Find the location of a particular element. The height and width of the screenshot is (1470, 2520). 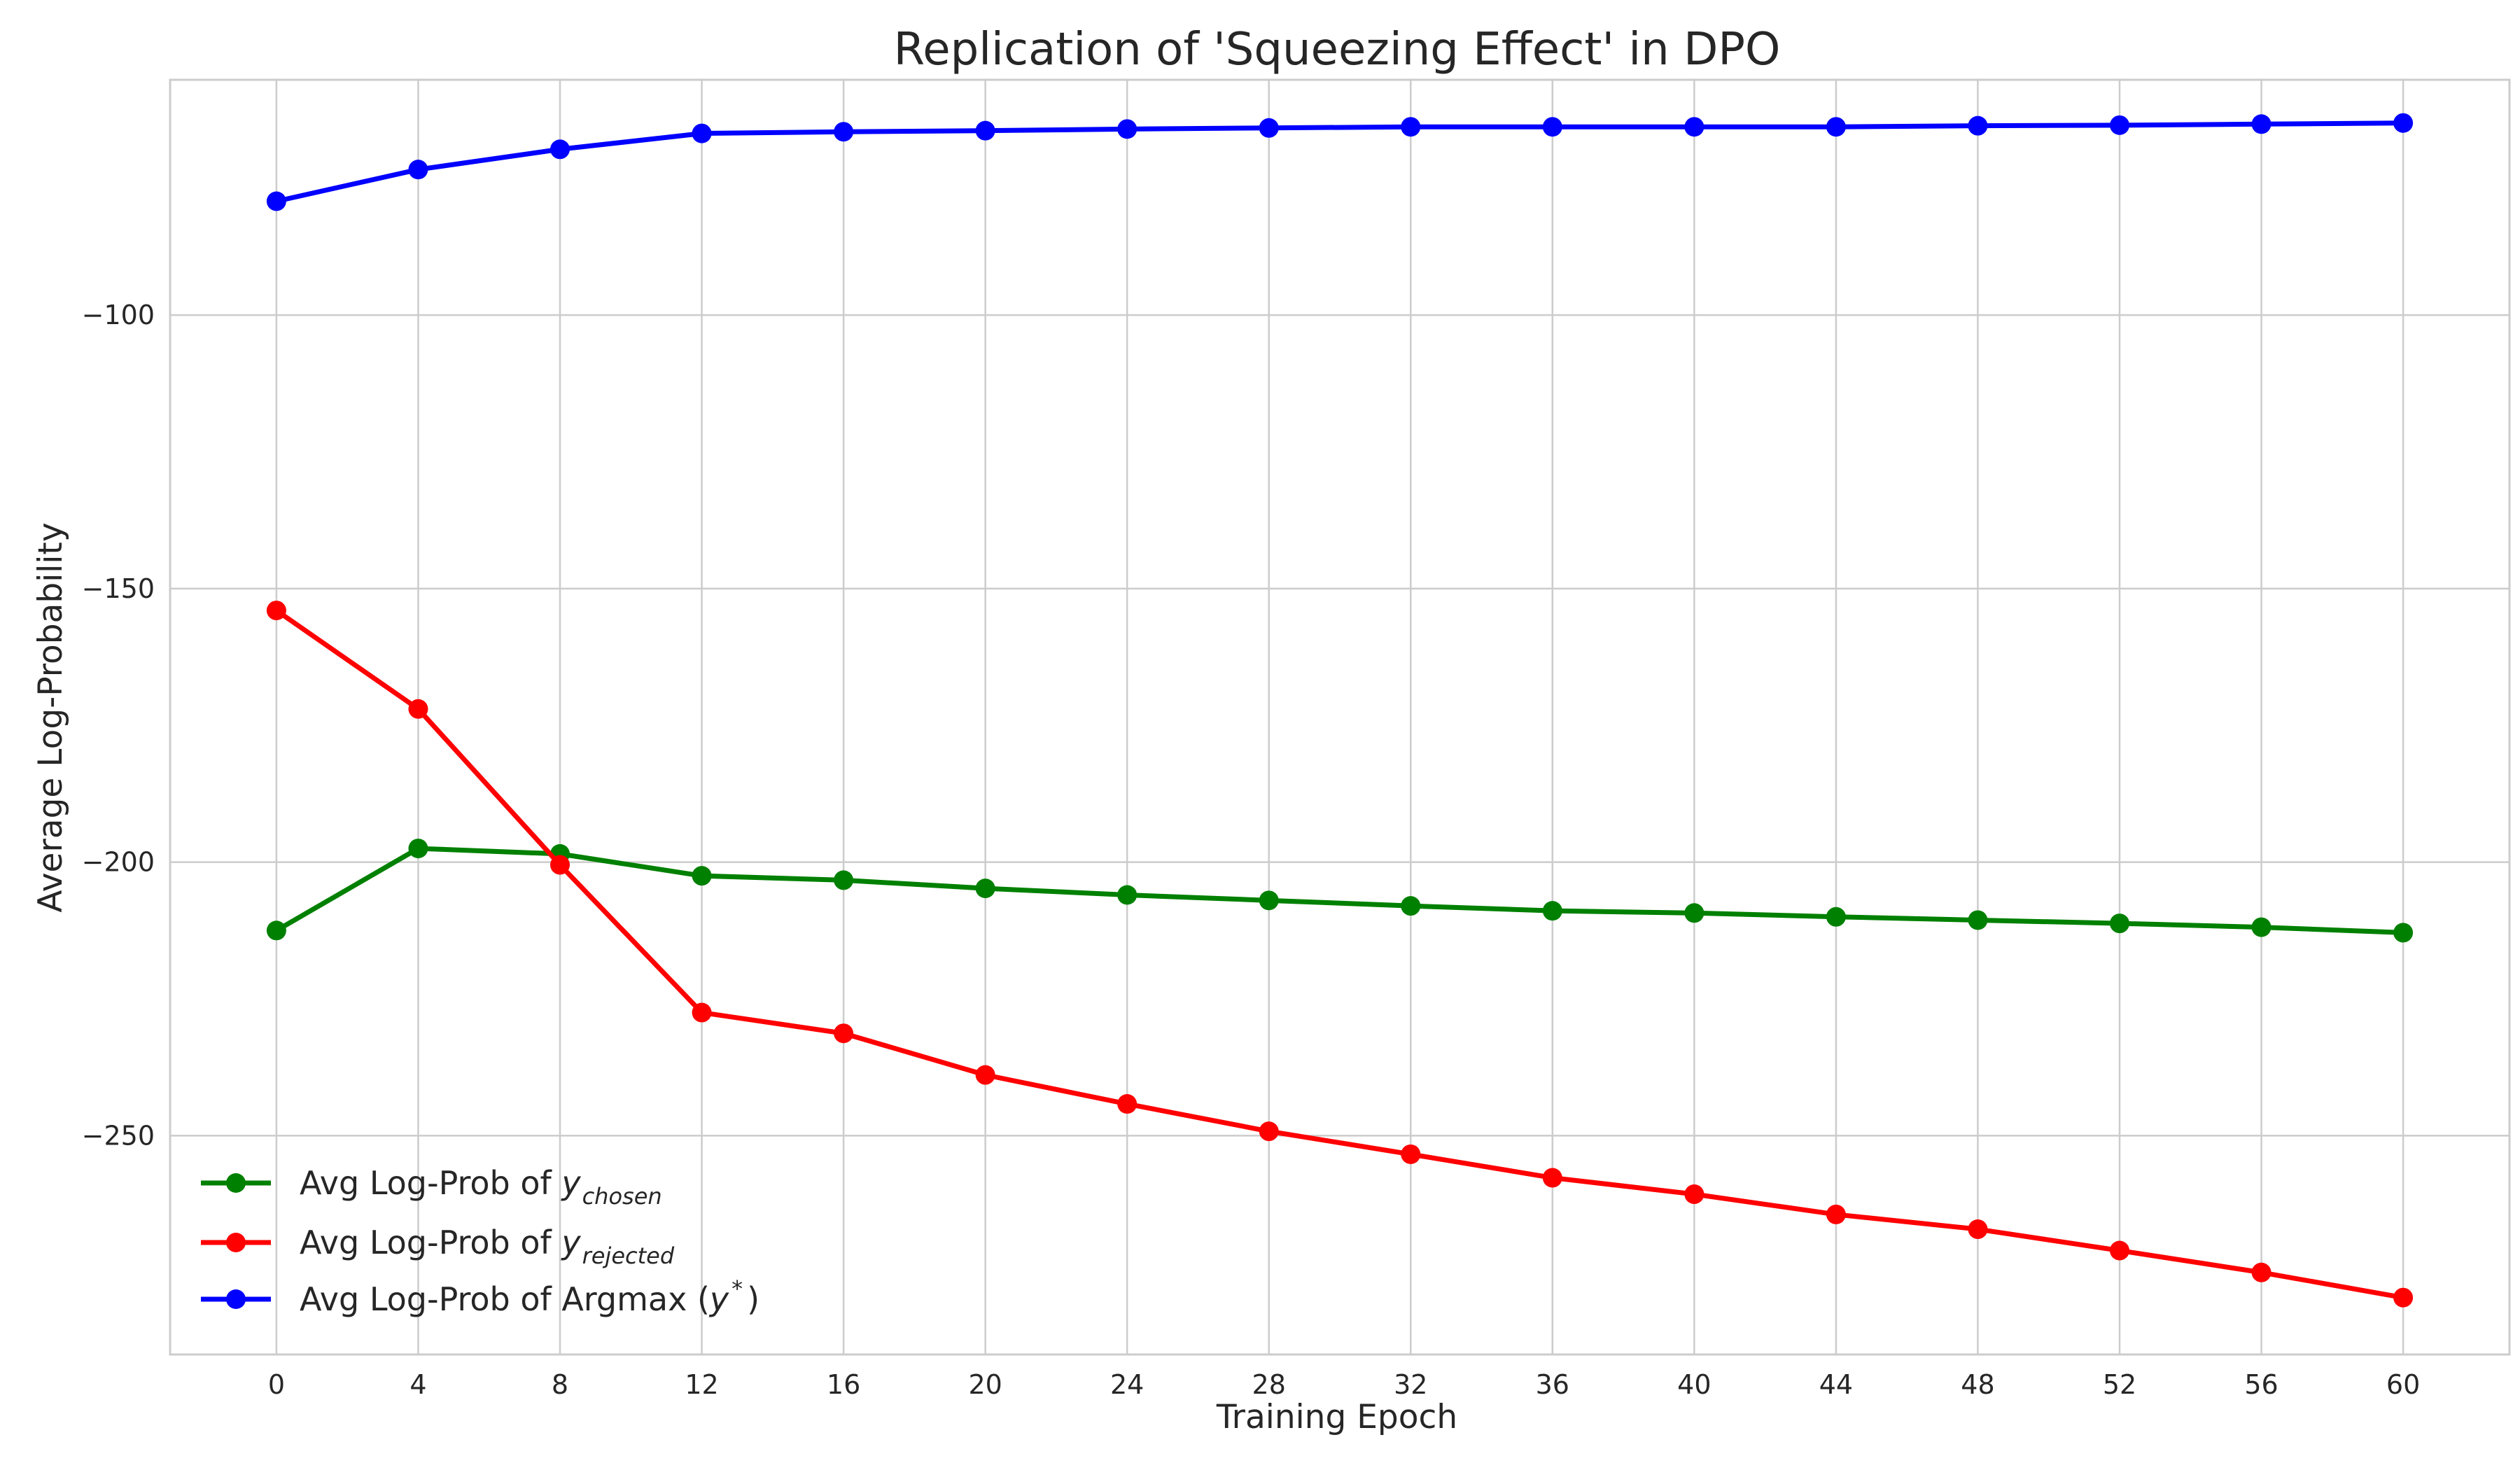

x-tick-label: 28 is located at coordinates (1269, 1384).